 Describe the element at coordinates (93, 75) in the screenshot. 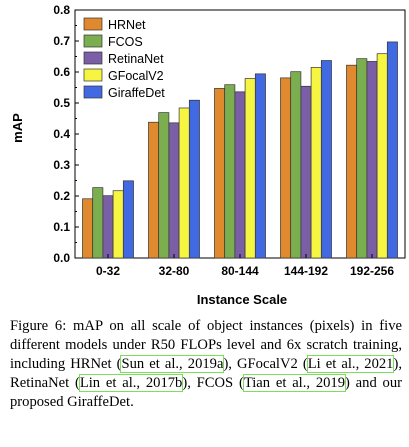

I see `legend-swatch-gfocalv2` at that location.